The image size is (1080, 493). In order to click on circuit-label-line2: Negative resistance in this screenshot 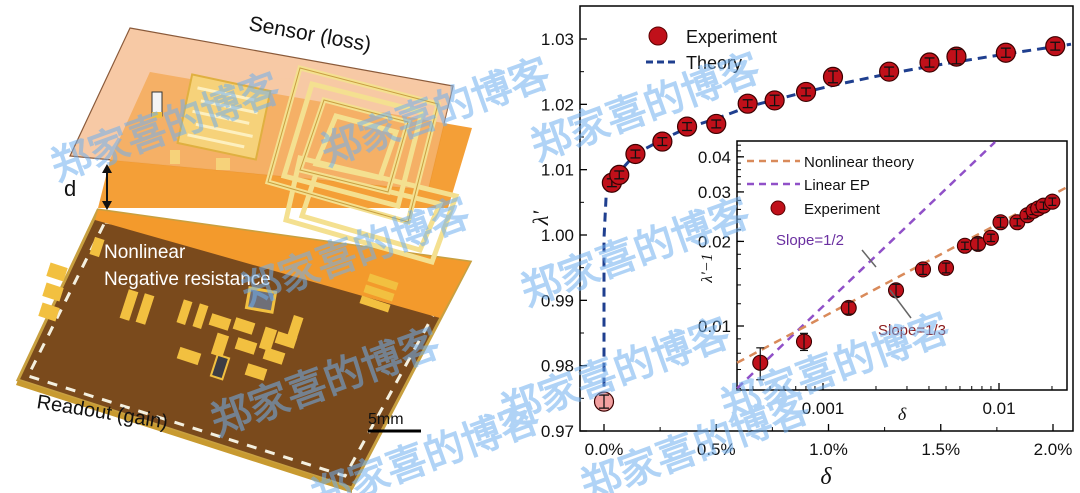, I will do `click(187, 279)`.